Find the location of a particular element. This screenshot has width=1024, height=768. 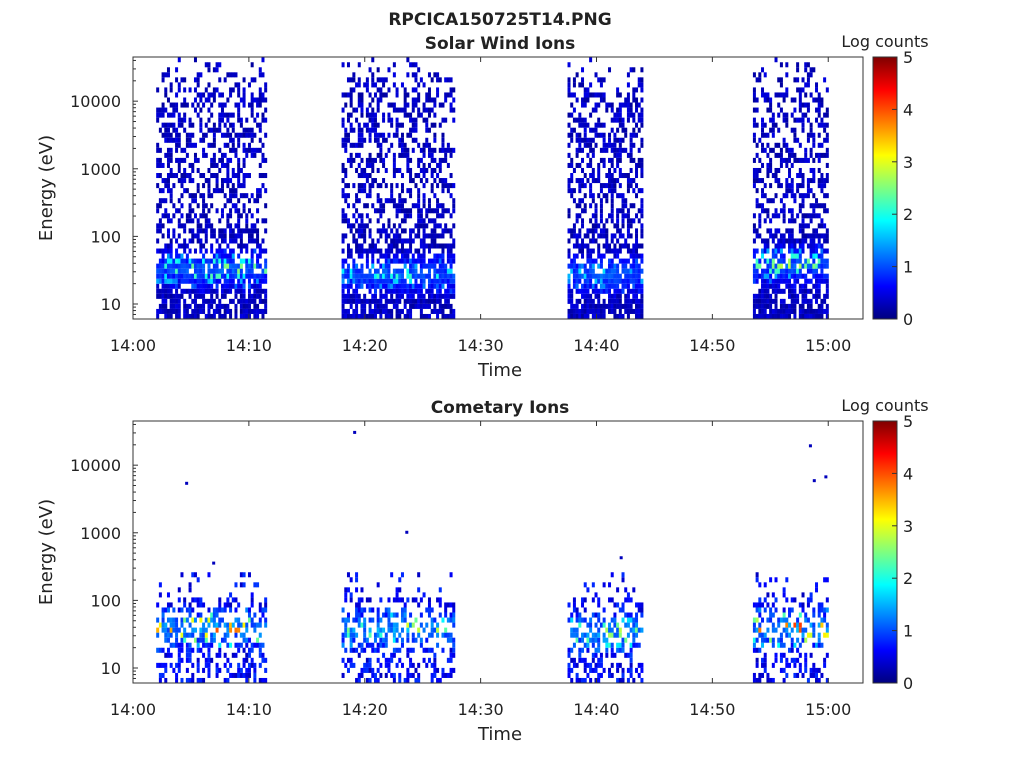

isolated-point is located at coordinates (826, 477).